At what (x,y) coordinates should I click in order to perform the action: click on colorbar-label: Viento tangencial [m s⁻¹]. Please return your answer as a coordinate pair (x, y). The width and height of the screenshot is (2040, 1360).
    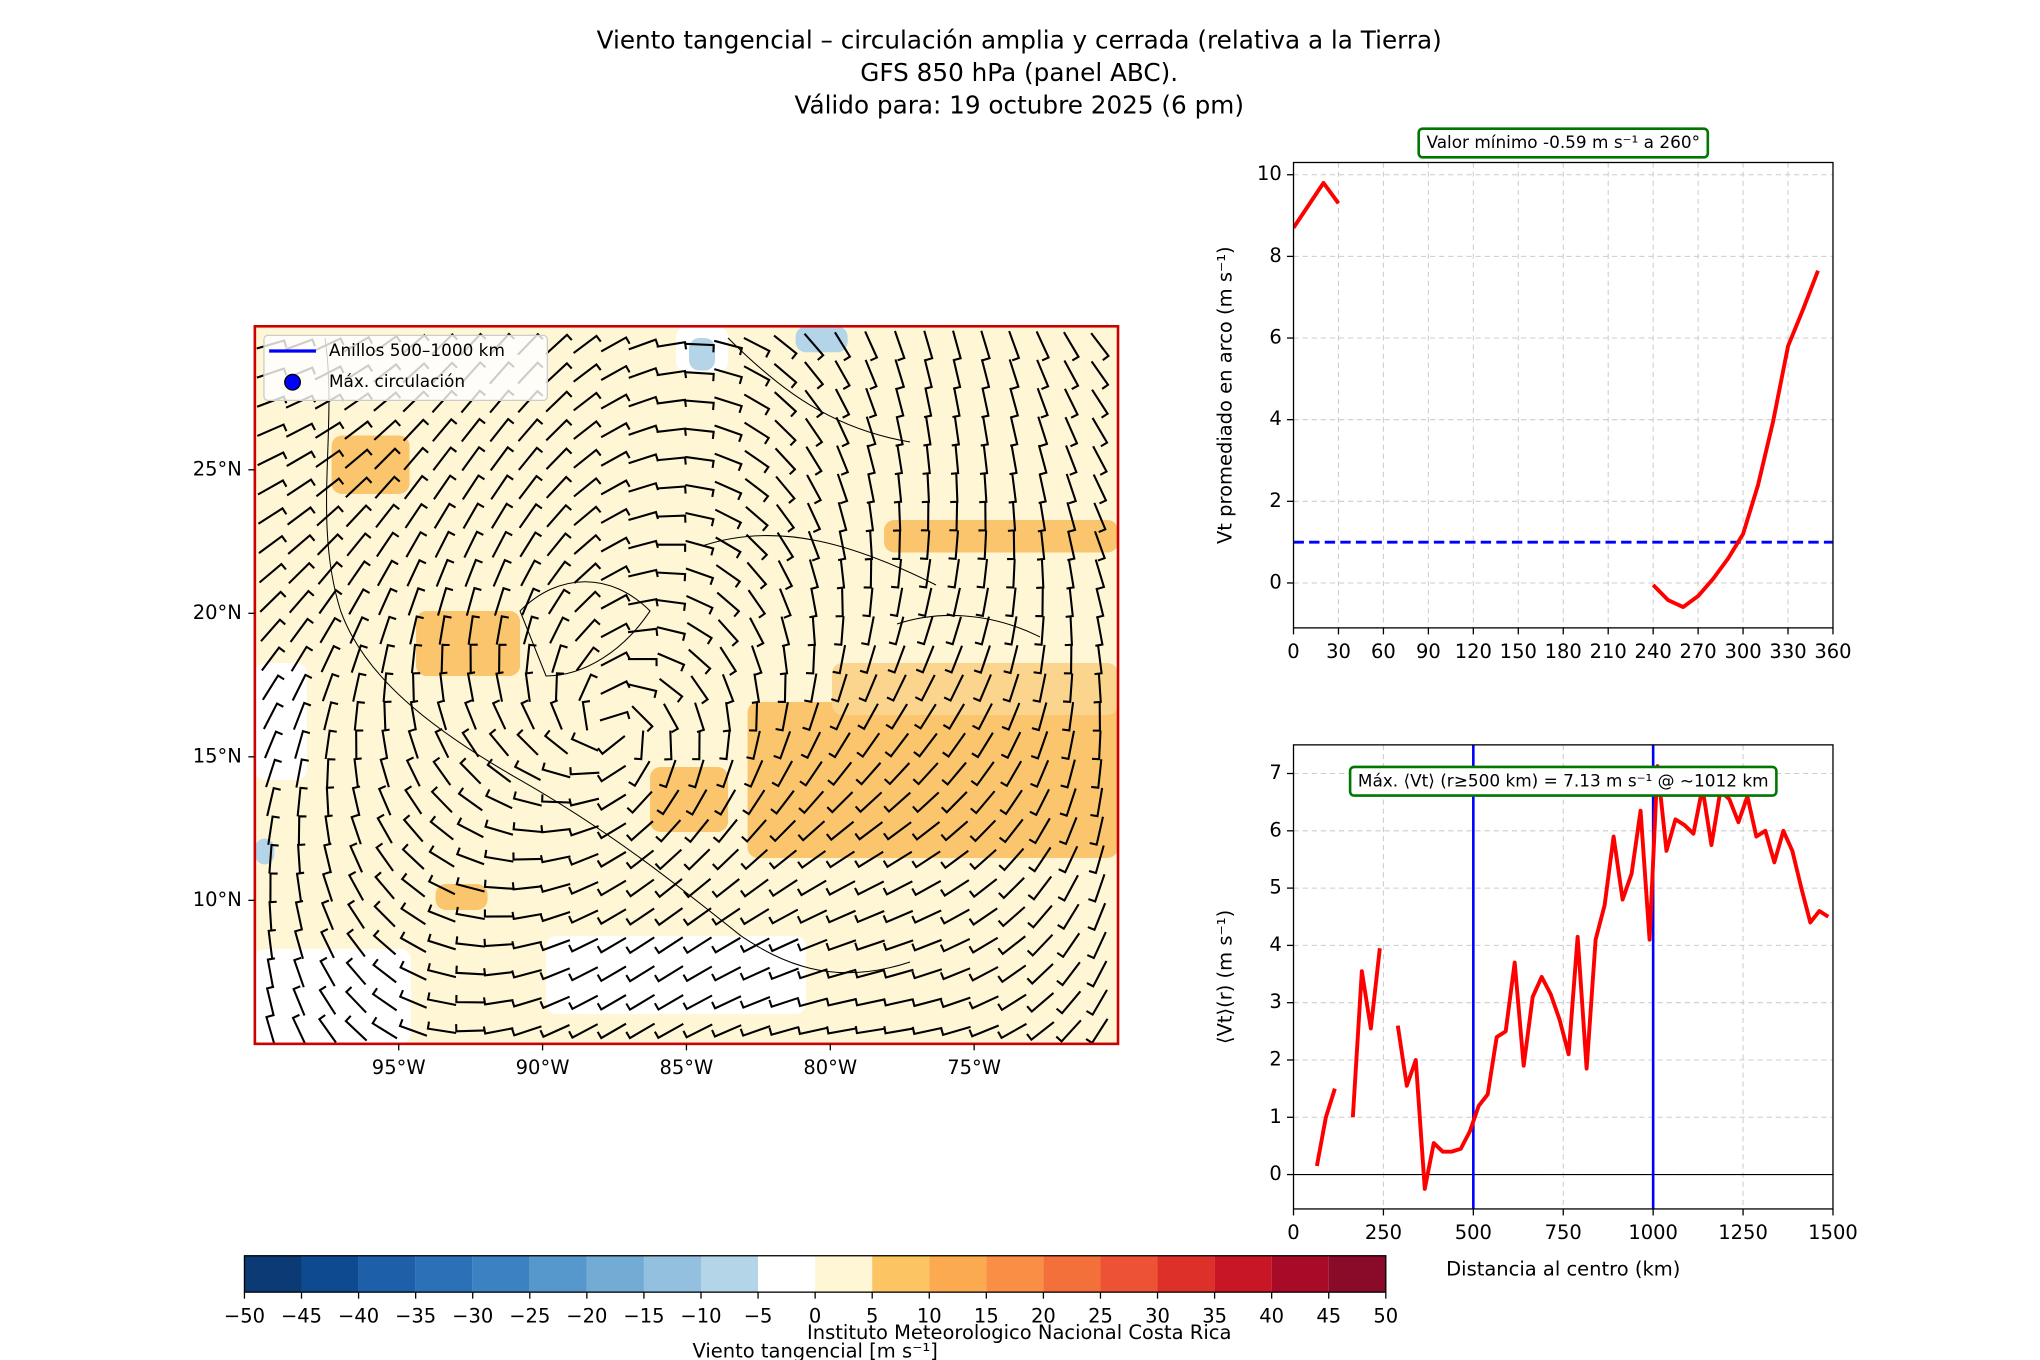
    Looking at the image, I should click on (814, 1349).